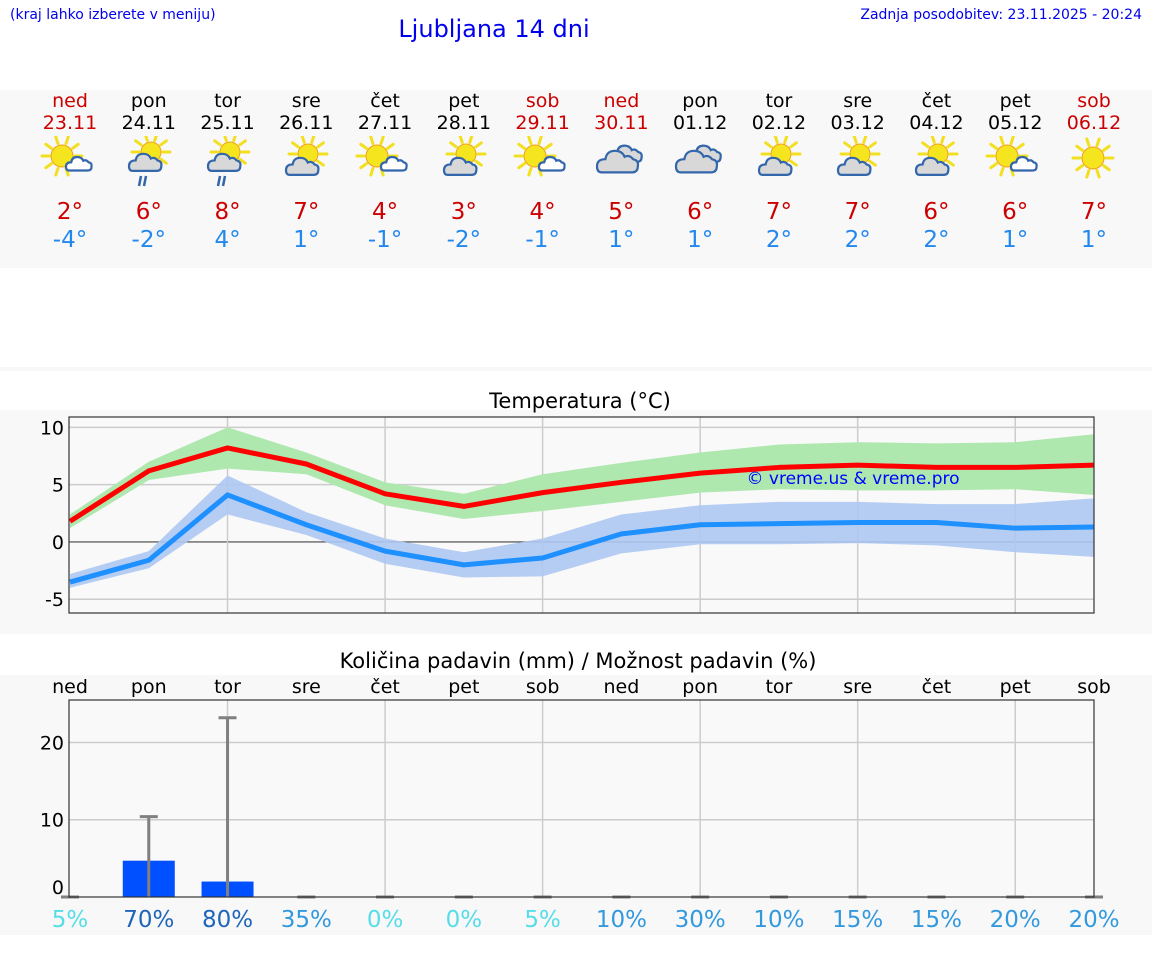 The width and height of the screenshot is (1152, 975). Describe the element at coordinates (582, 538) in the screenshot. I see `min-temp-line` at that location.